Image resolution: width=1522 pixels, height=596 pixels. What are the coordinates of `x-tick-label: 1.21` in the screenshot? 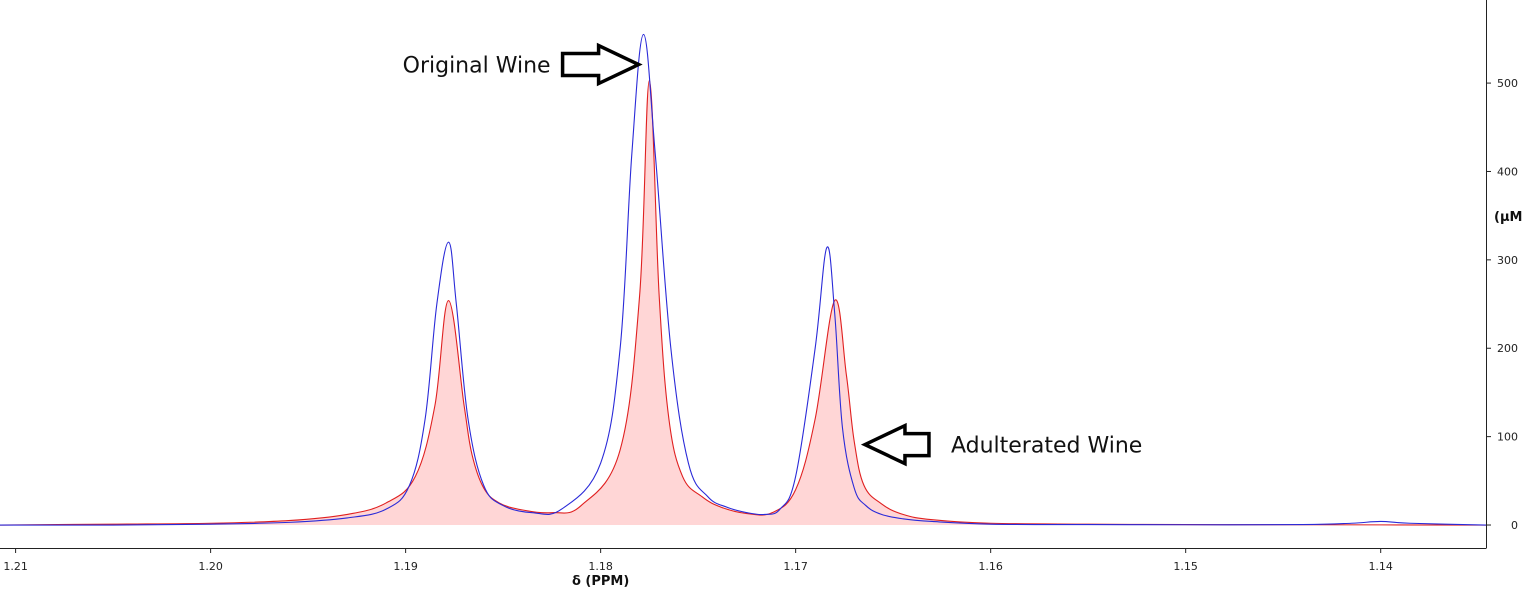 It's located at (15, 566).